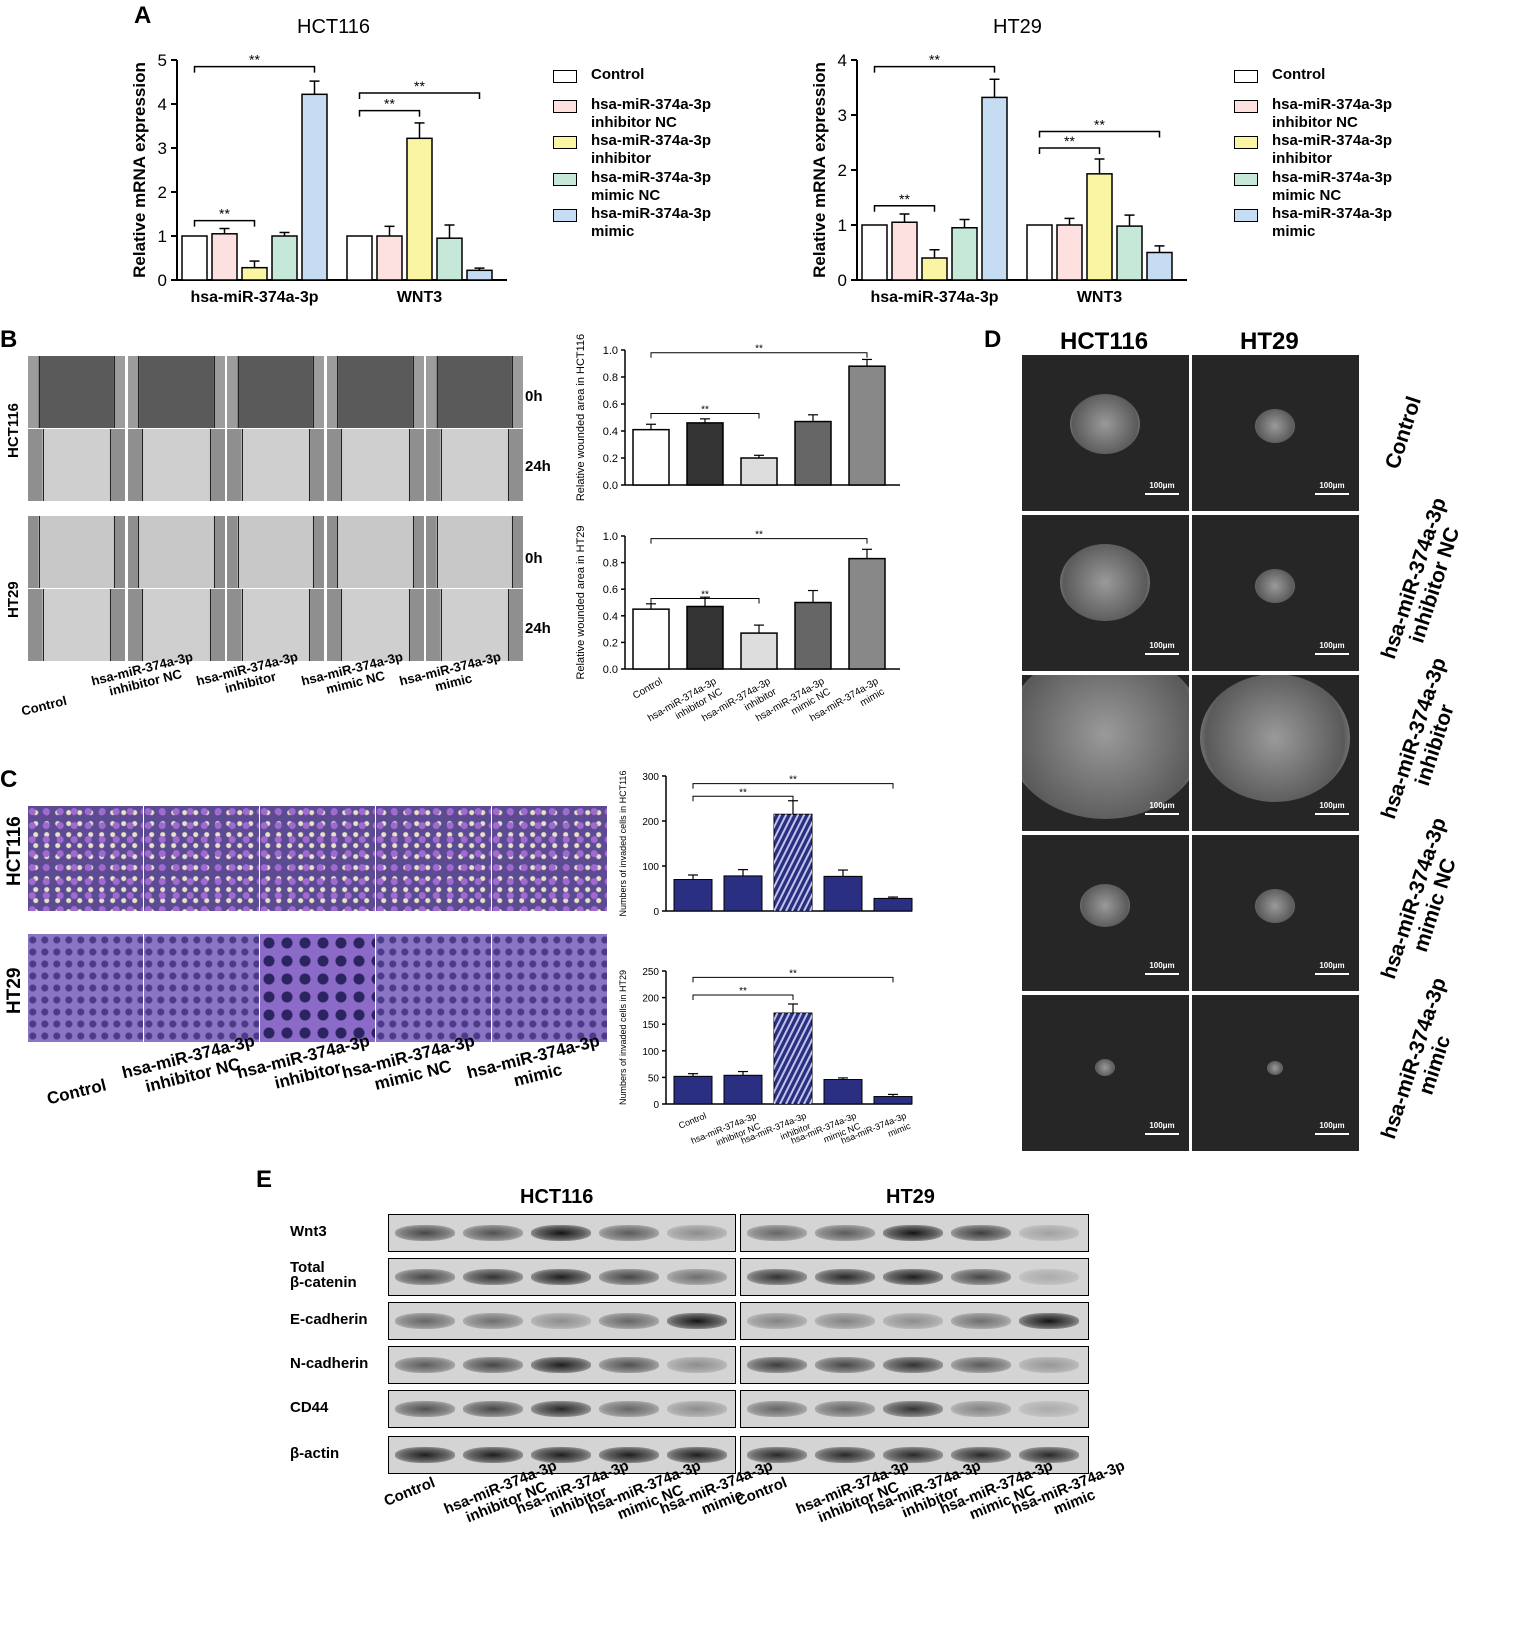  What do you see at coordinates (1332, 223) in the screenshot?
I see `legend-label: hsa-miR-374a-3p mimic` at bounding box center [1332, 223].